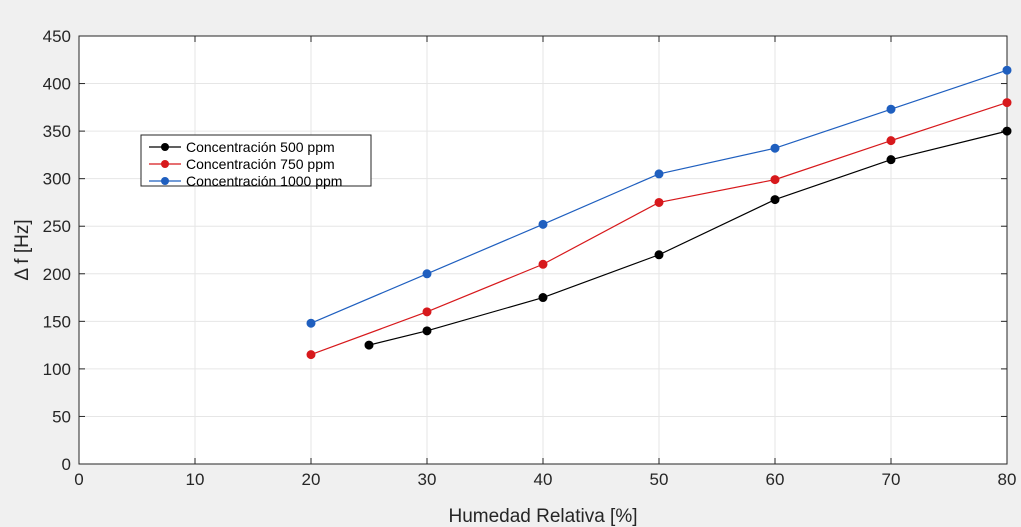 This screenshot has height=527, width=1021. I want to click on y-tick-label: 50, so click(61, 416).